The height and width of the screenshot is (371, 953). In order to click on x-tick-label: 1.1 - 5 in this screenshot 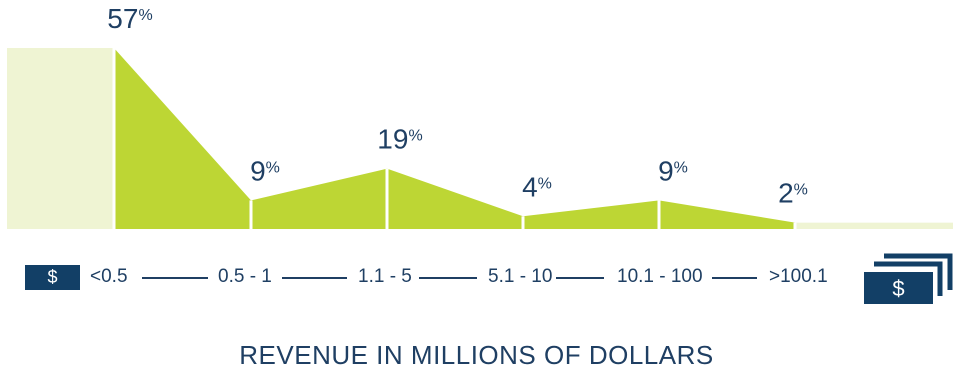, I will do `click(385, 276)`.